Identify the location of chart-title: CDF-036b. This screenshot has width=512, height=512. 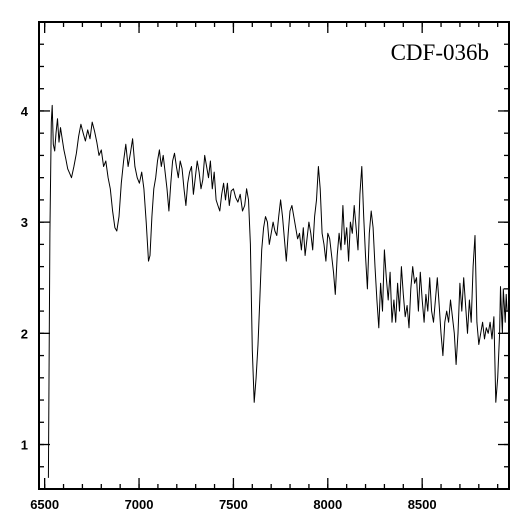
(440, 52).